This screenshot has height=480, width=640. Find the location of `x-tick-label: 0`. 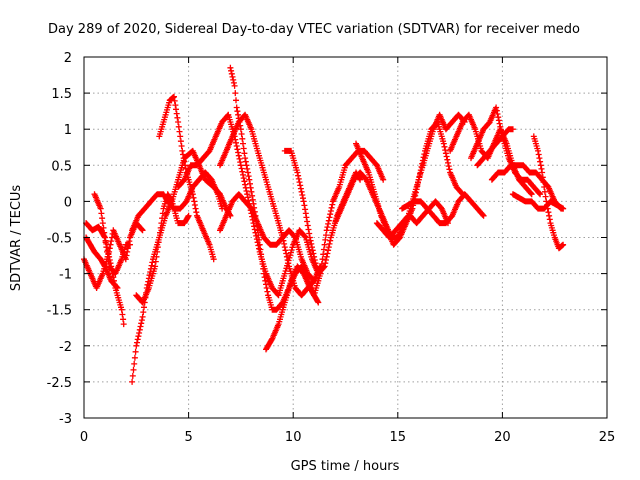

x-tick-label: 0 is located at coordinates (84, 437).